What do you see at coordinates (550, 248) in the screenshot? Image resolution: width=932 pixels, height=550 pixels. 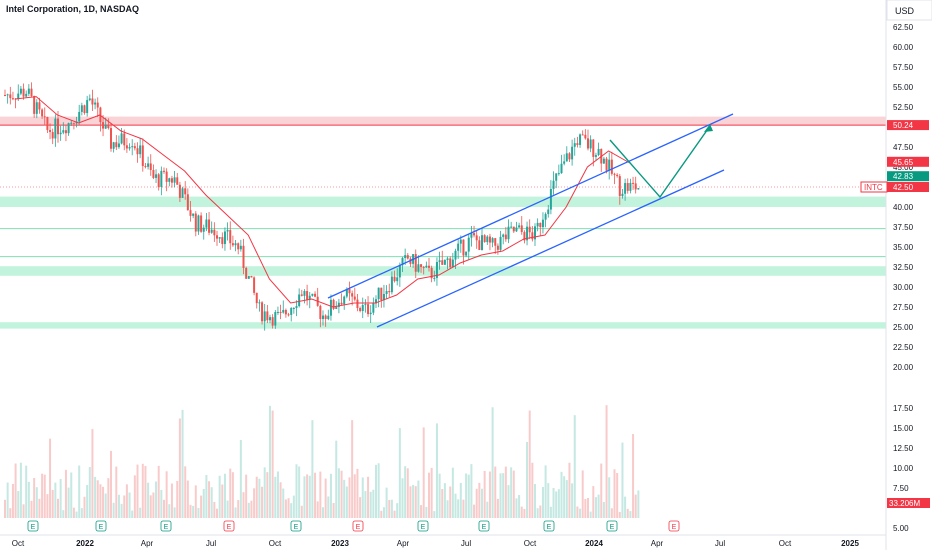 I see `channel-lower-line` at bounding box center [550, 248].